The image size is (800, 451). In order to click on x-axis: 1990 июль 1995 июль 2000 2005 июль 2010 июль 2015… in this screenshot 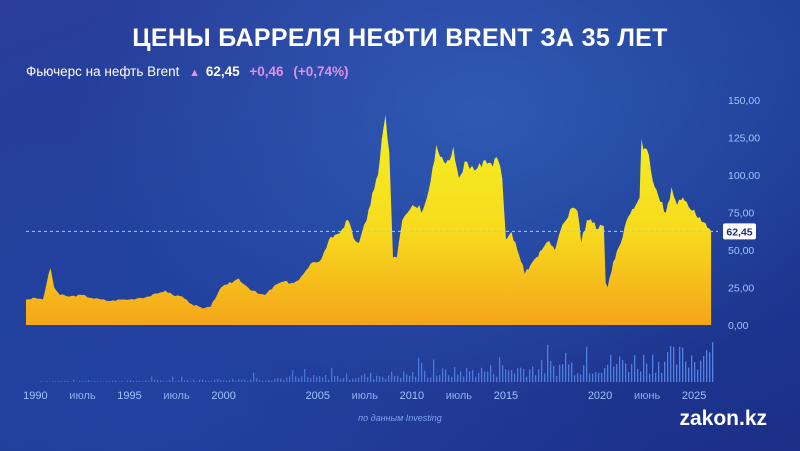, I will do `click(364, 396)`.